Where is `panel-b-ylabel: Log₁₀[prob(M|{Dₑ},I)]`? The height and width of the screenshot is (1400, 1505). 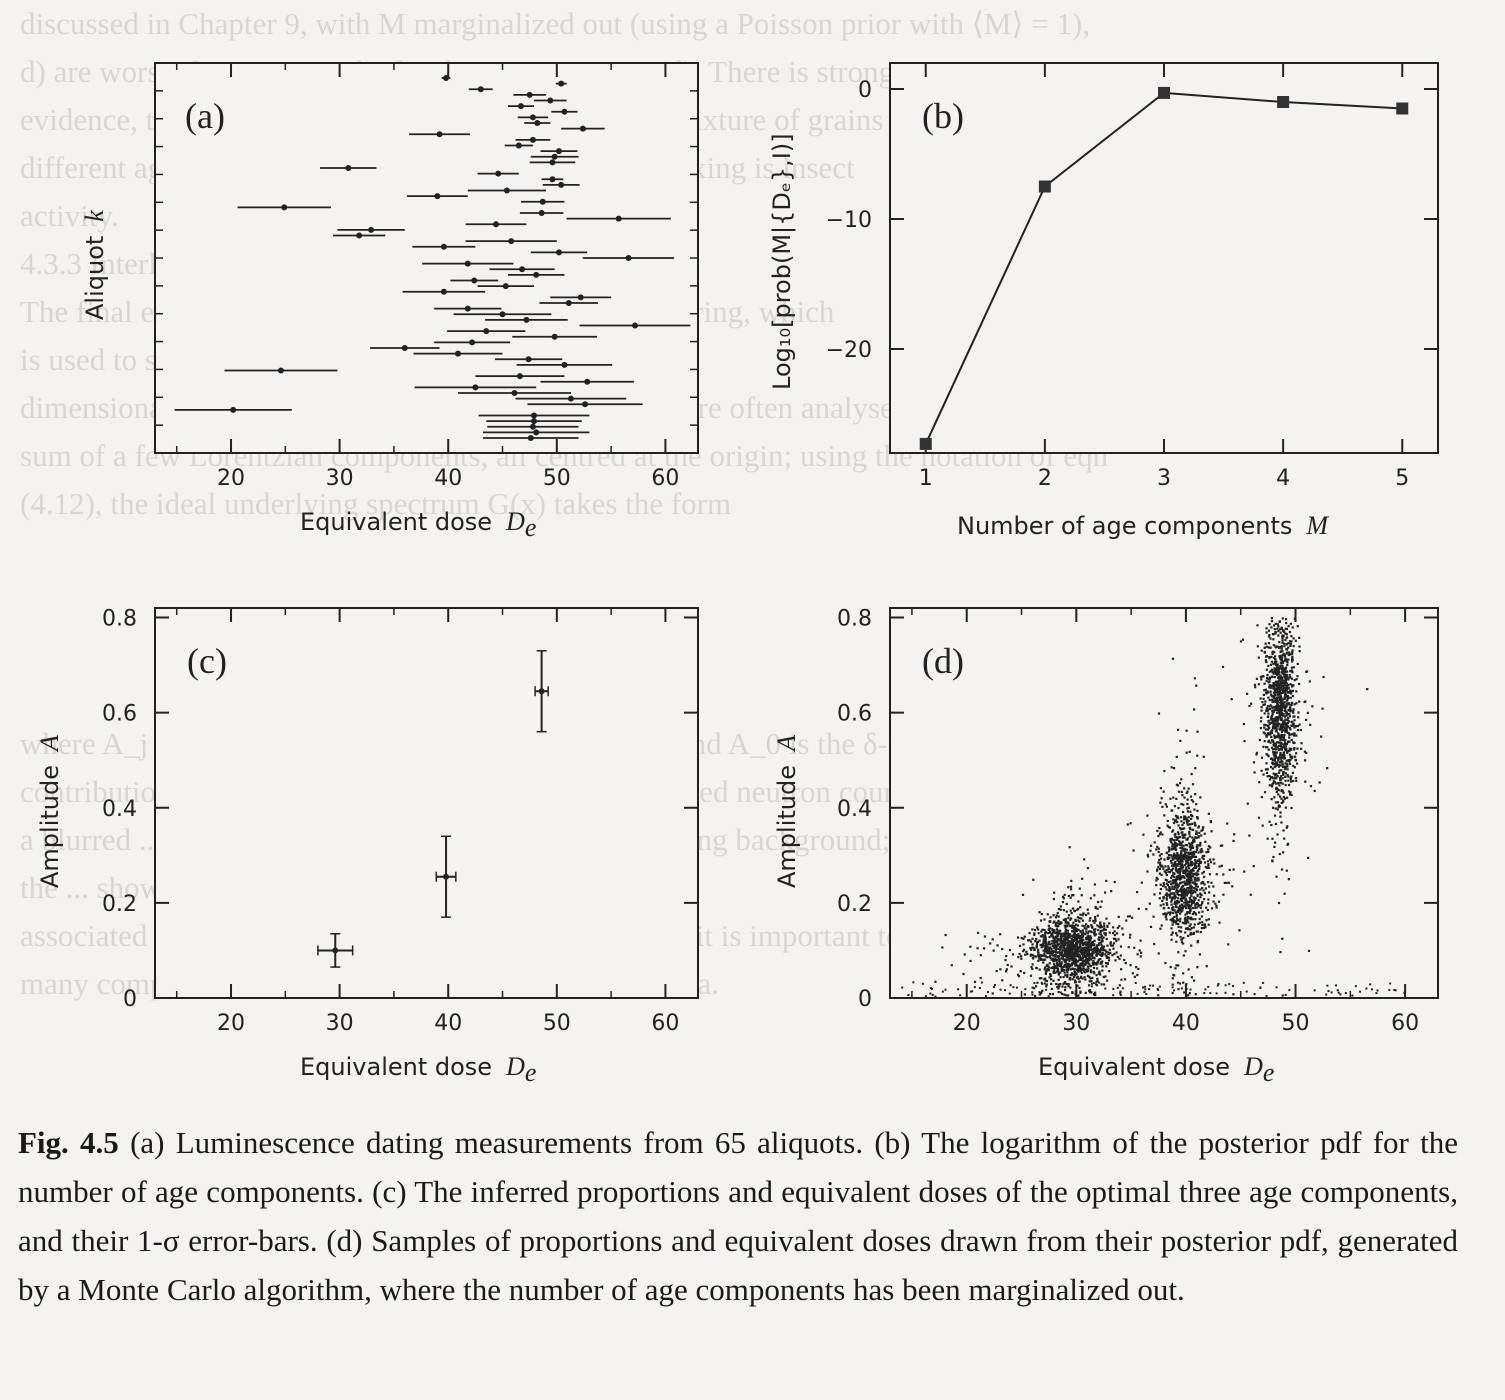
panel-b-ylabel: Log₁₀[prob(M|{Dₑ},I)] is located at coordinates (782, 261).